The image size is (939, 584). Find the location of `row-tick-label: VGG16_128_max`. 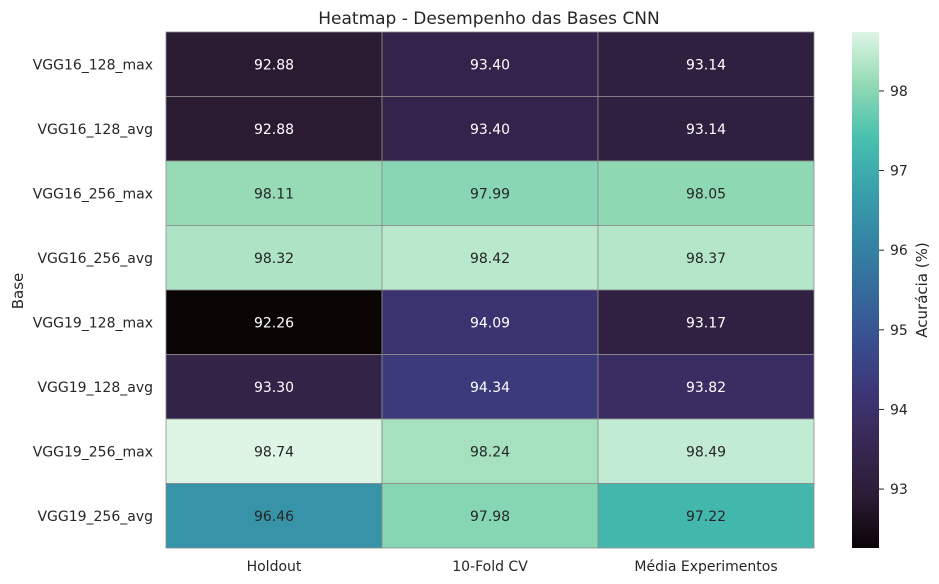

row-tick-label: VGG16_128_max is located at coordinates (93, 65).